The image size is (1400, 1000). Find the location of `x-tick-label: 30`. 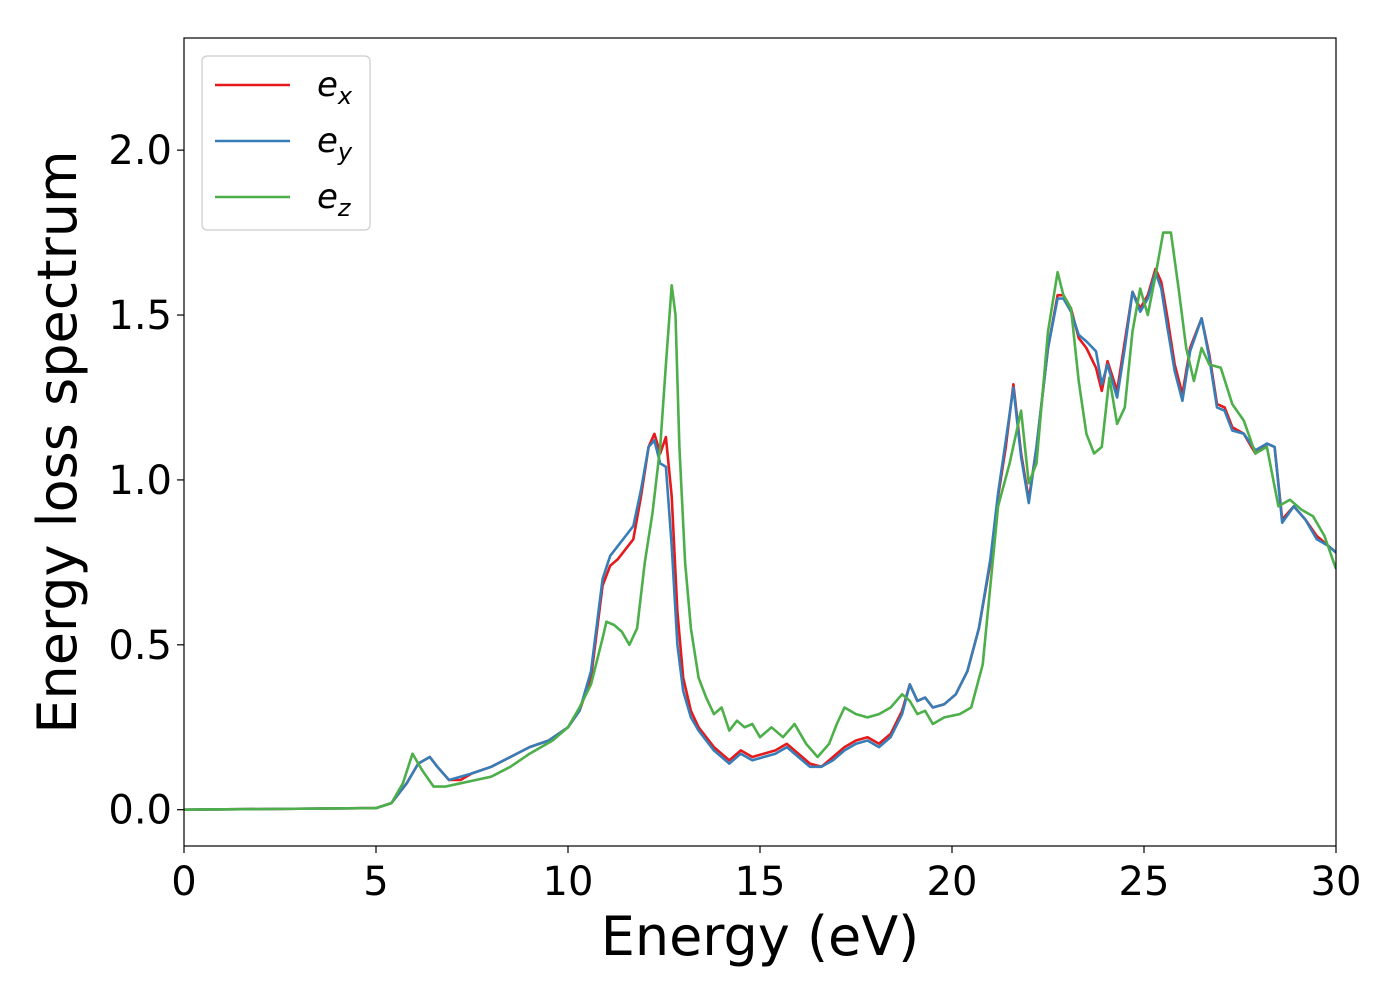

x-tick-label: 30 is located at coordinates (1336, 882).